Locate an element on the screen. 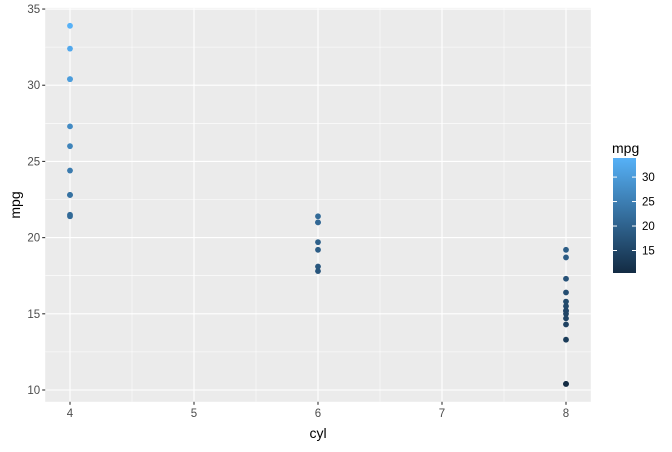  y-axis-label: mpg is located at coordinates (15, 204).